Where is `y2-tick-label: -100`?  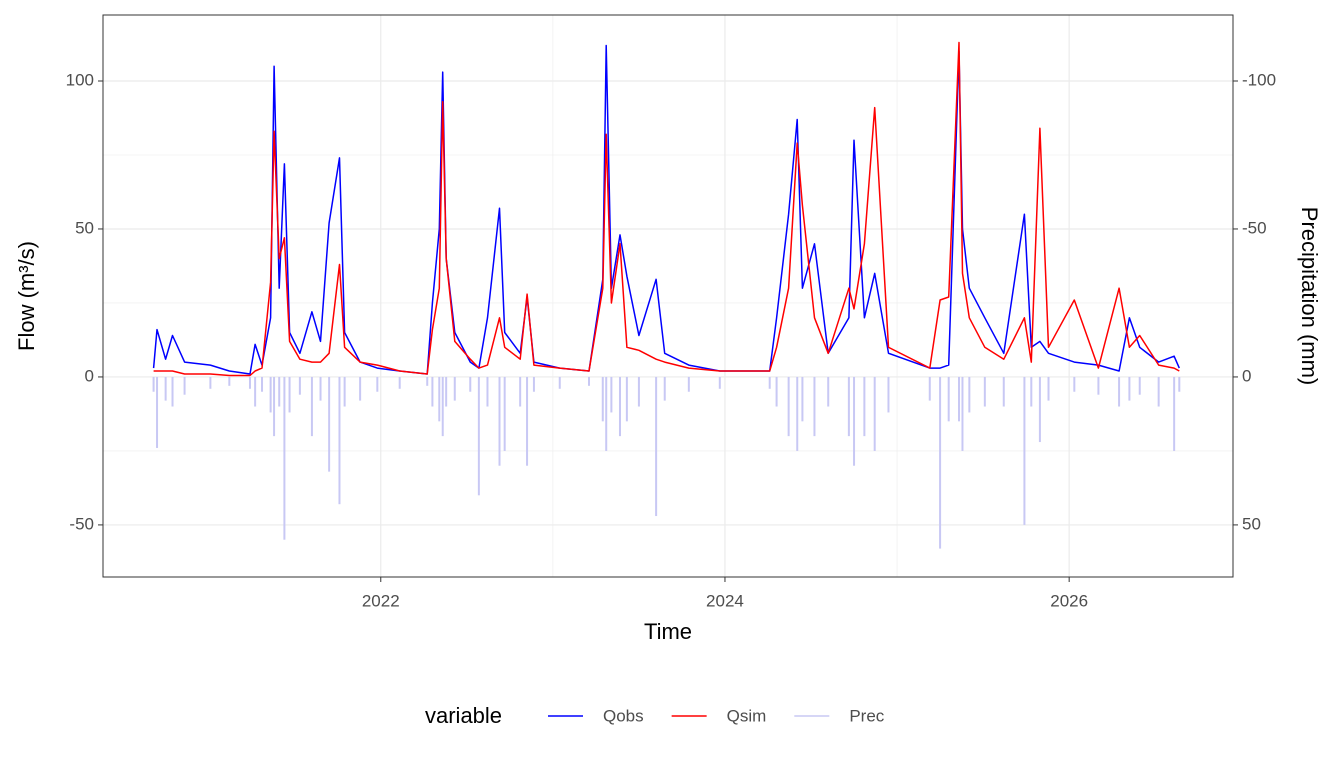 y2-tick-label: -100 is located at coordinates (1259, 79).